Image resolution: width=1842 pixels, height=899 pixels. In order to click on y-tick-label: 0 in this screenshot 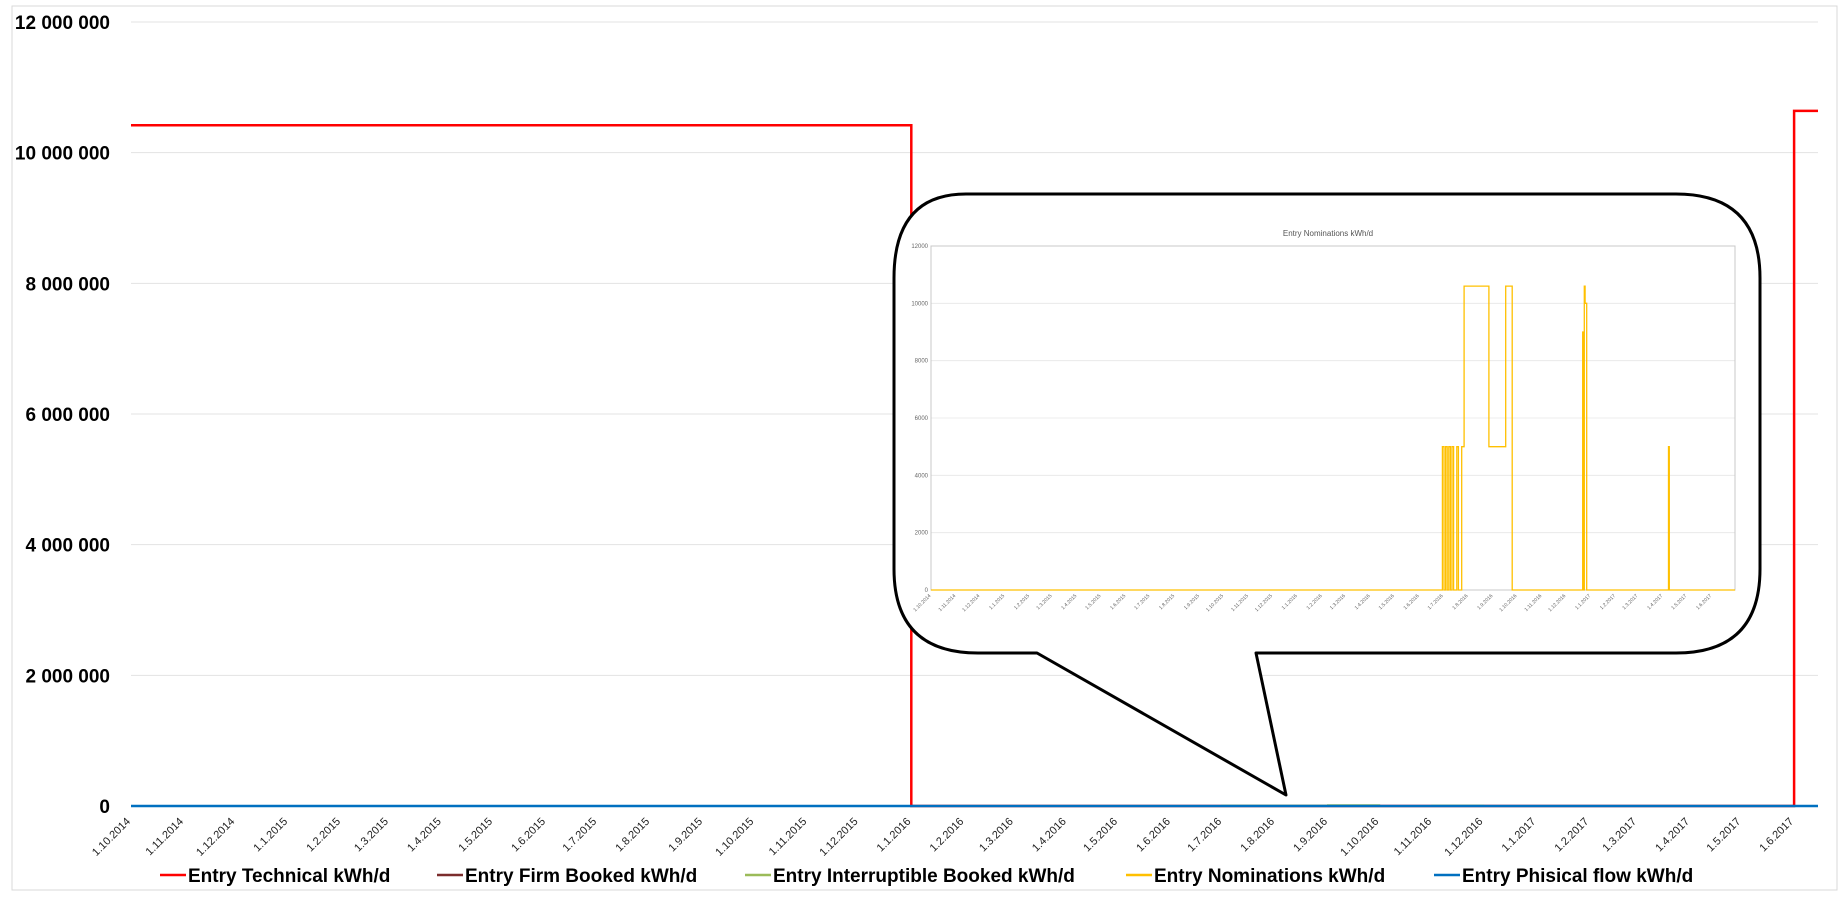, I will do `click(104, 807)`.